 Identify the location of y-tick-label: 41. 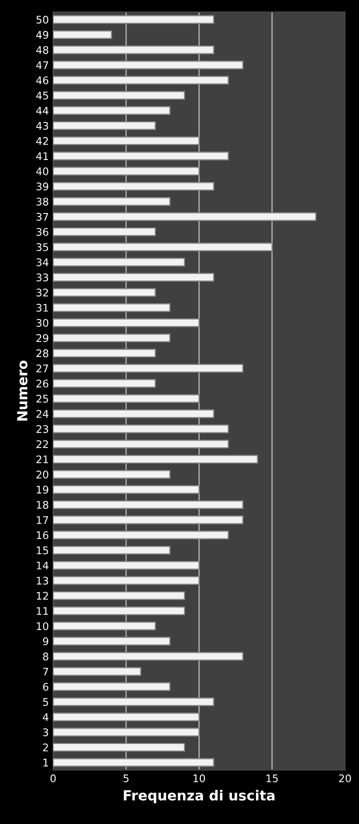
(42, 156).